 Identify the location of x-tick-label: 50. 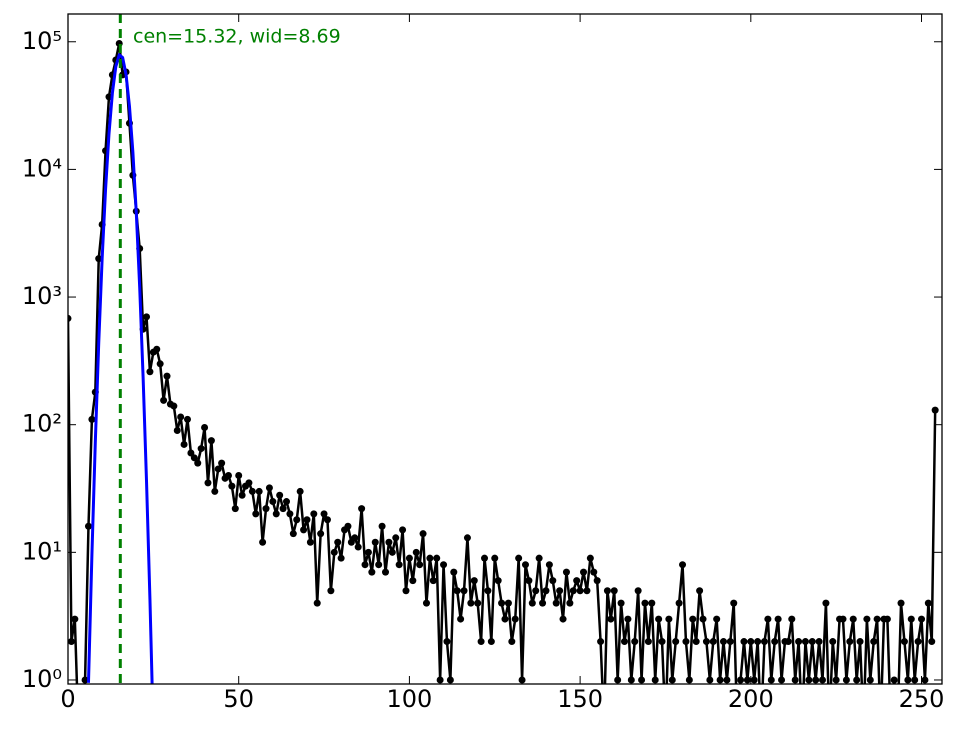
(238, 699).